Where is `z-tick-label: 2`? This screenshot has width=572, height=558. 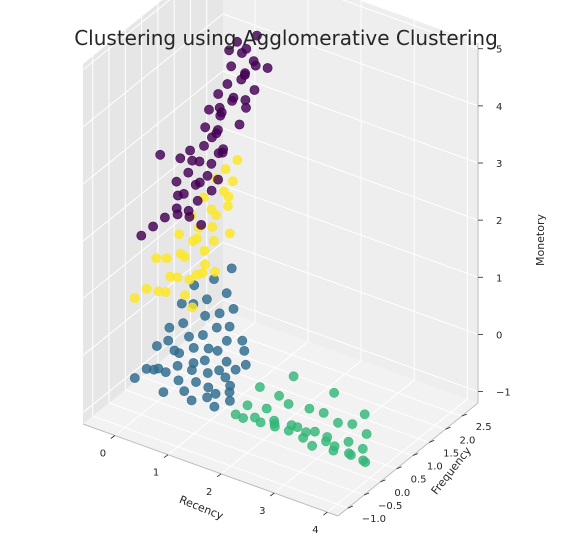
z-tick-label: 2 is located at coordinates (499, 221).